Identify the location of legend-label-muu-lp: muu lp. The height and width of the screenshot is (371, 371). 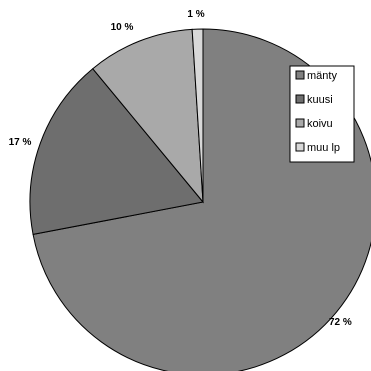
(323, 148).